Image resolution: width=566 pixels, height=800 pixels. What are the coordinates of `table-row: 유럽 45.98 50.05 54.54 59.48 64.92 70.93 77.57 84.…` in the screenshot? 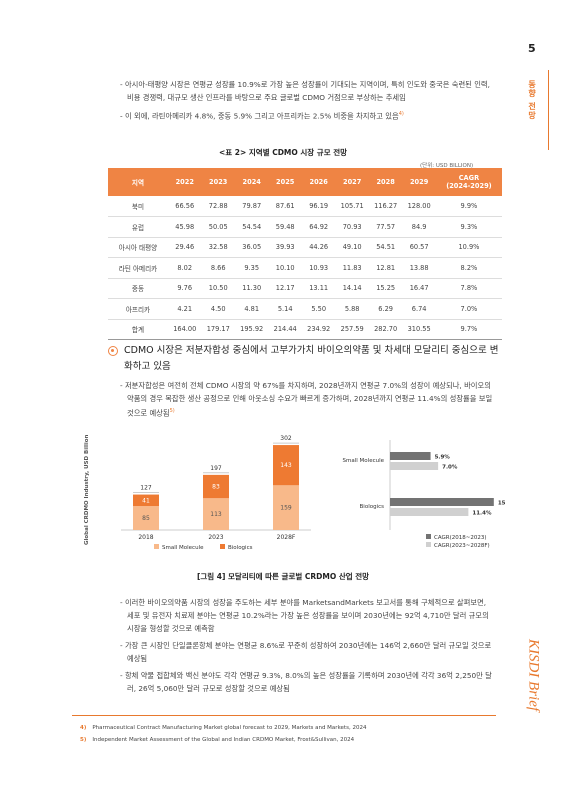 It's located at (305, 227).